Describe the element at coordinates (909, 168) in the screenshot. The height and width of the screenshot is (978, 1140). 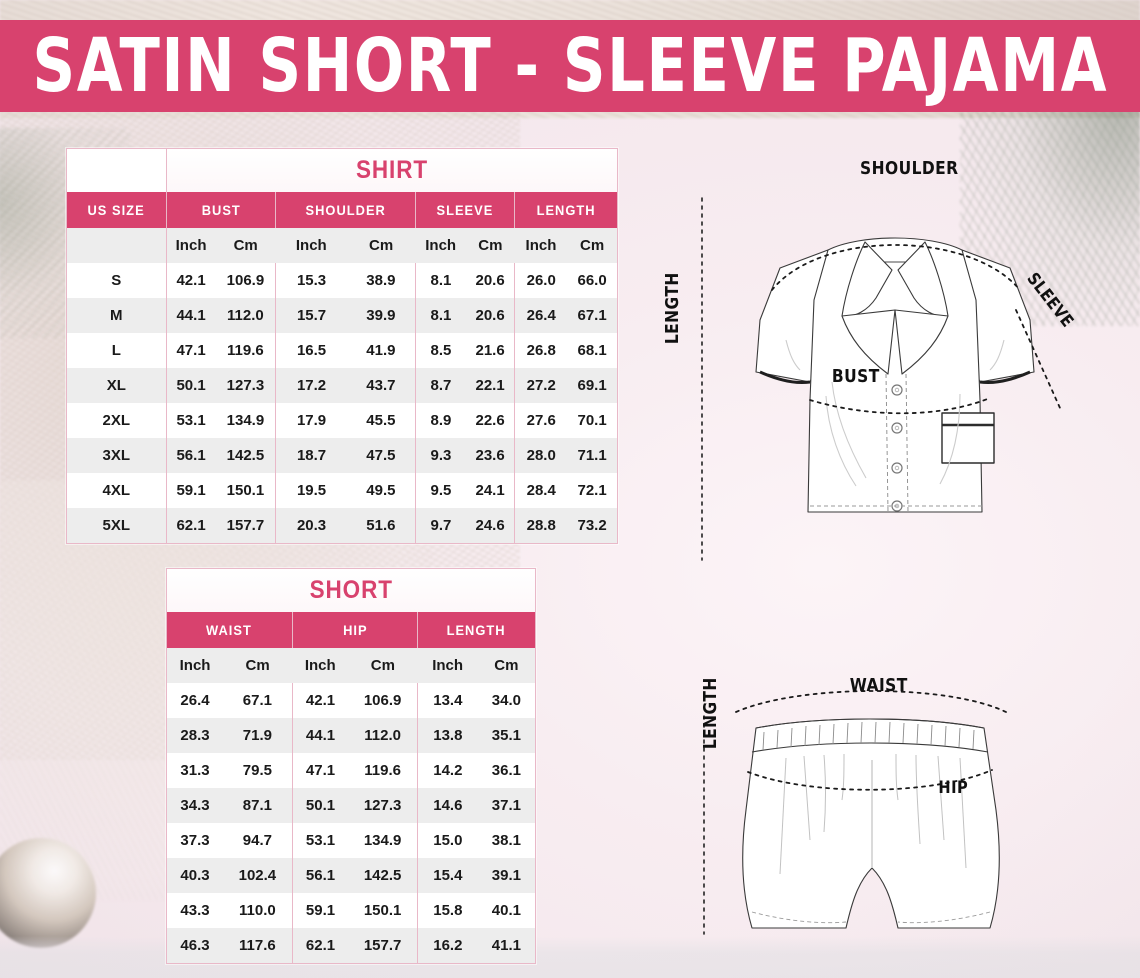
I see `shoulder-label: SHOULDER` at that location.